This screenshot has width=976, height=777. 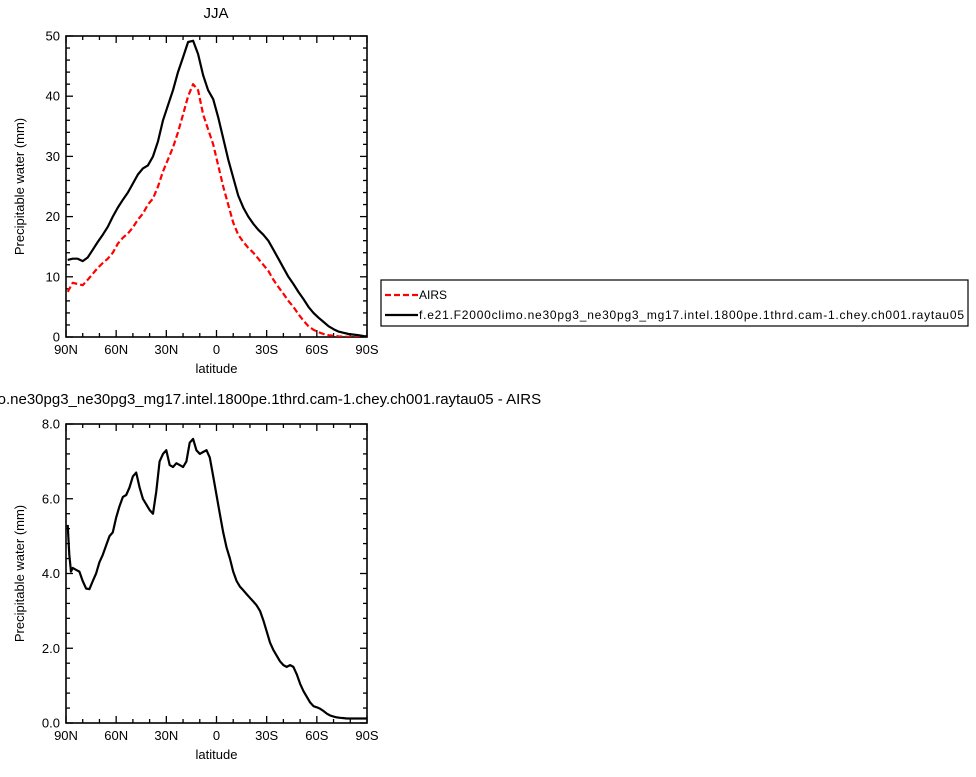 What do you see at coordinates (51, 498) in the screenshot?
I see `y-tick-label: 6.0` at bounding box center [51, 498].